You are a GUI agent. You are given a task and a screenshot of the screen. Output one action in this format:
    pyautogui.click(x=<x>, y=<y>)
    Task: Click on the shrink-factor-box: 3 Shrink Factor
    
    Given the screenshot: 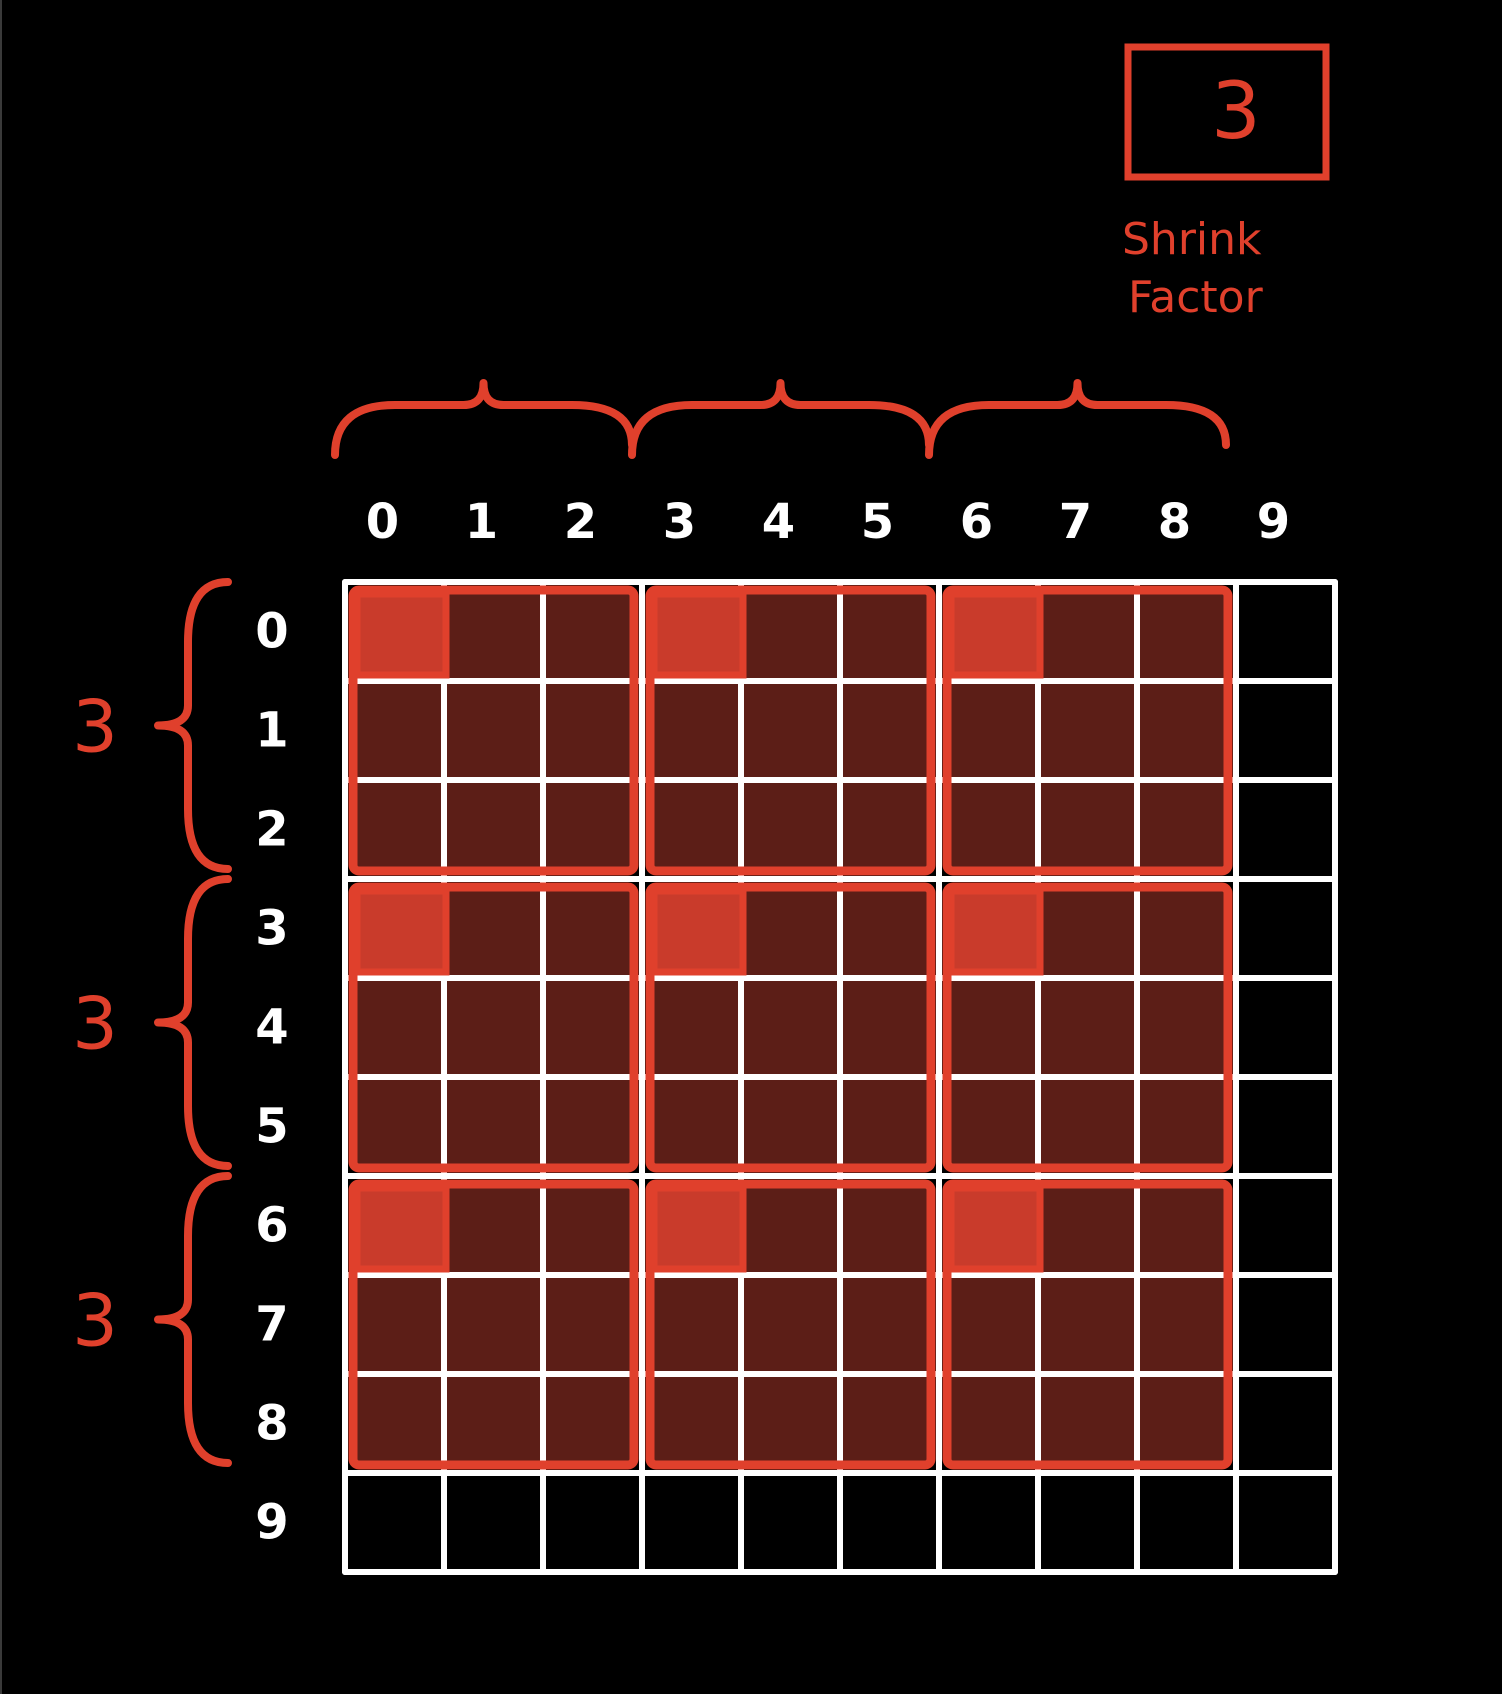 What is the action you would take?
    pyautogui.click(x=1226, y=183)
    